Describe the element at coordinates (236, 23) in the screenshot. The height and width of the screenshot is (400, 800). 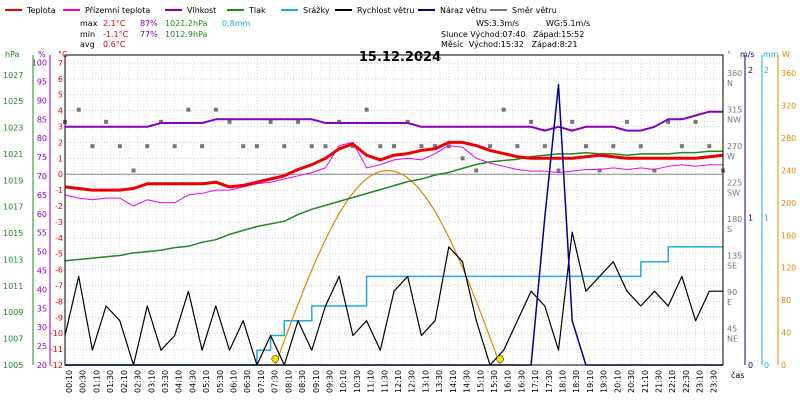
I see `stats-max-rain: 0.8mm` at that location.